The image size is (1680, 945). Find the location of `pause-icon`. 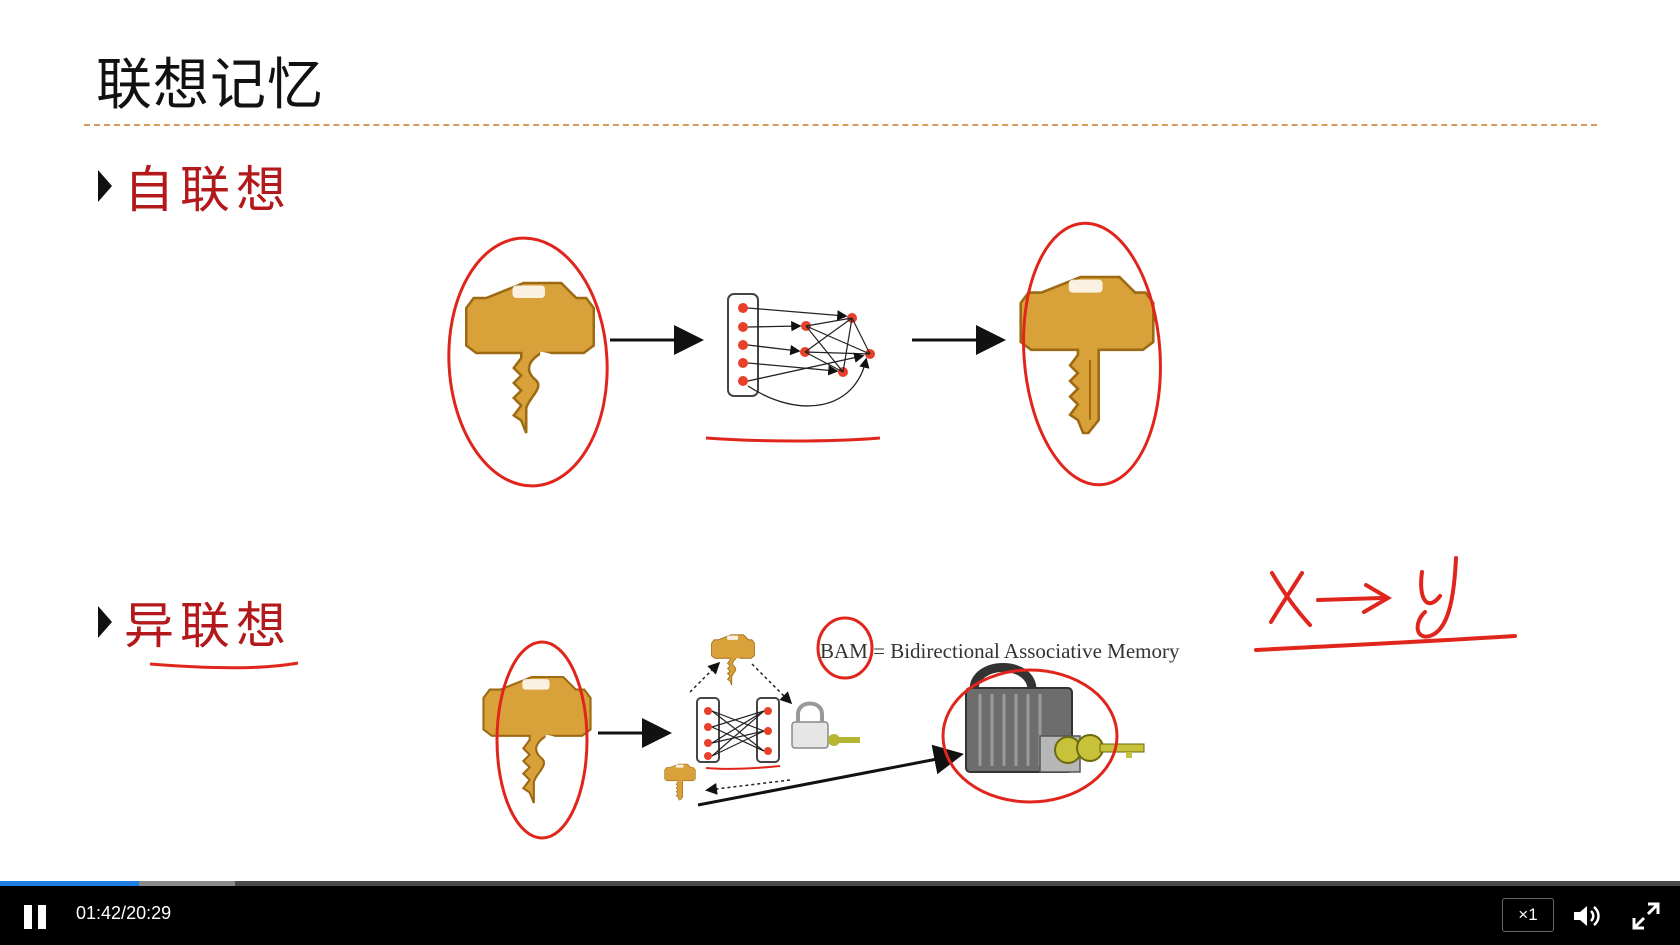

pause-icon is located at coordinates (35, 917).